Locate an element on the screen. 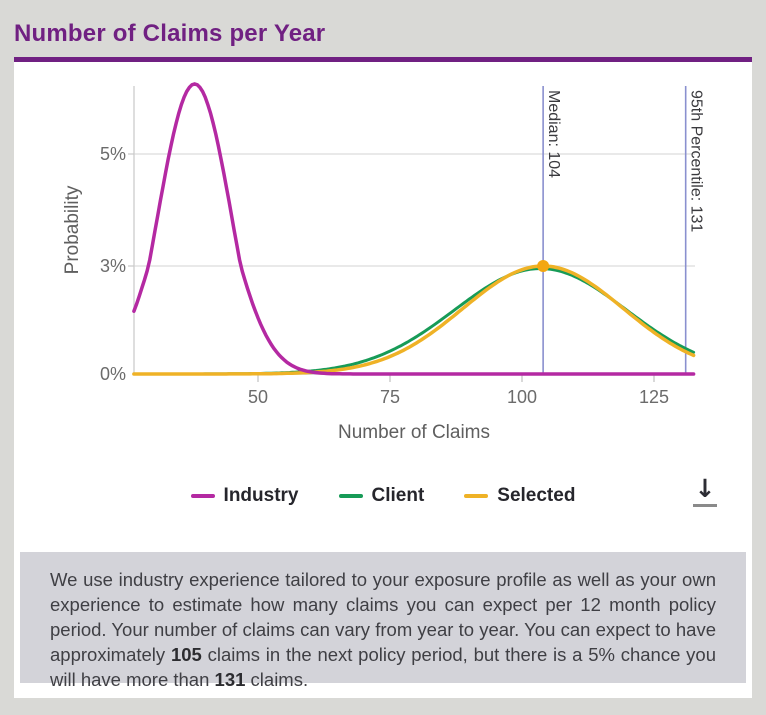 This screenshot has width=766, height=715. selected-swatch-icon is located at coordinates (476, 496).